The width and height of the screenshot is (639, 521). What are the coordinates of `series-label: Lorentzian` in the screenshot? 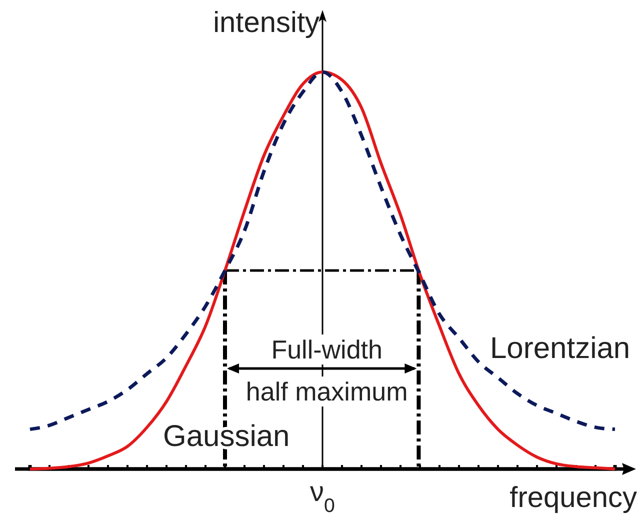 It's located at (560, 348).